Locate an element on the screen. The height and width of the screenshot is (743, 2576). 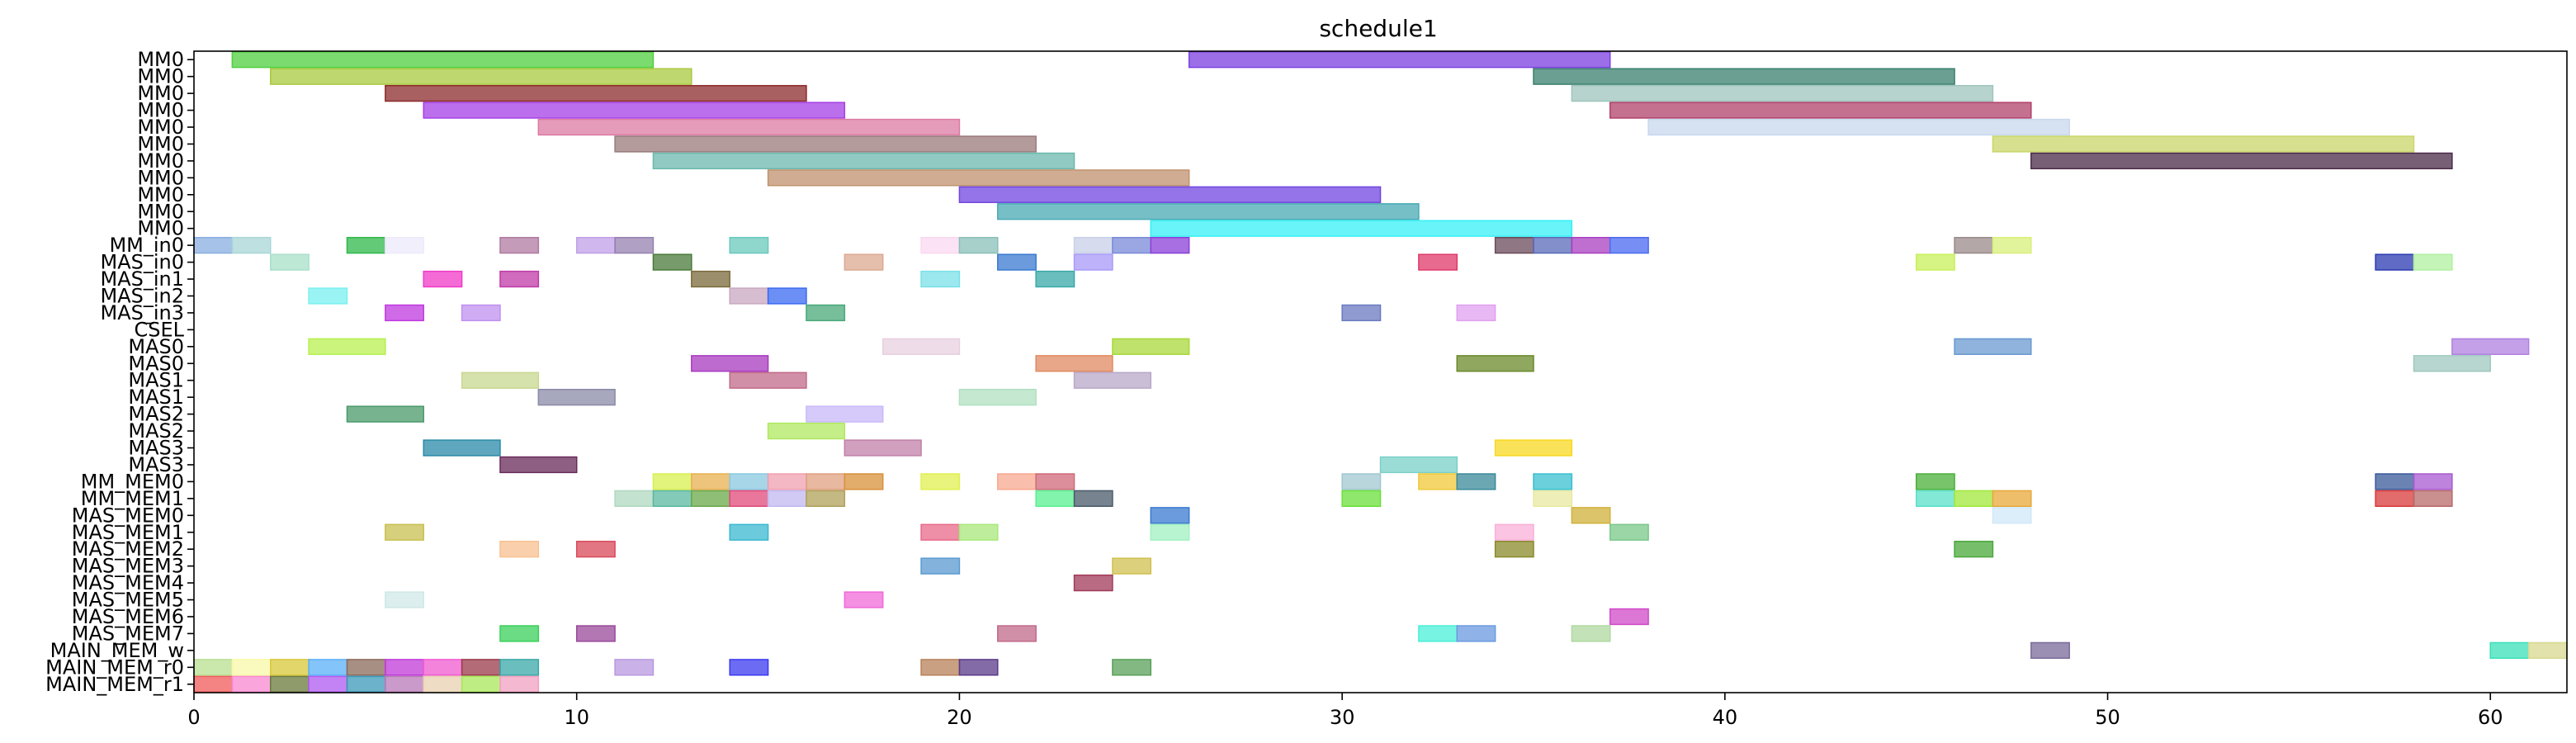
y-tick-label: MAIN_MEM_w is located at coordinates (117, 651).